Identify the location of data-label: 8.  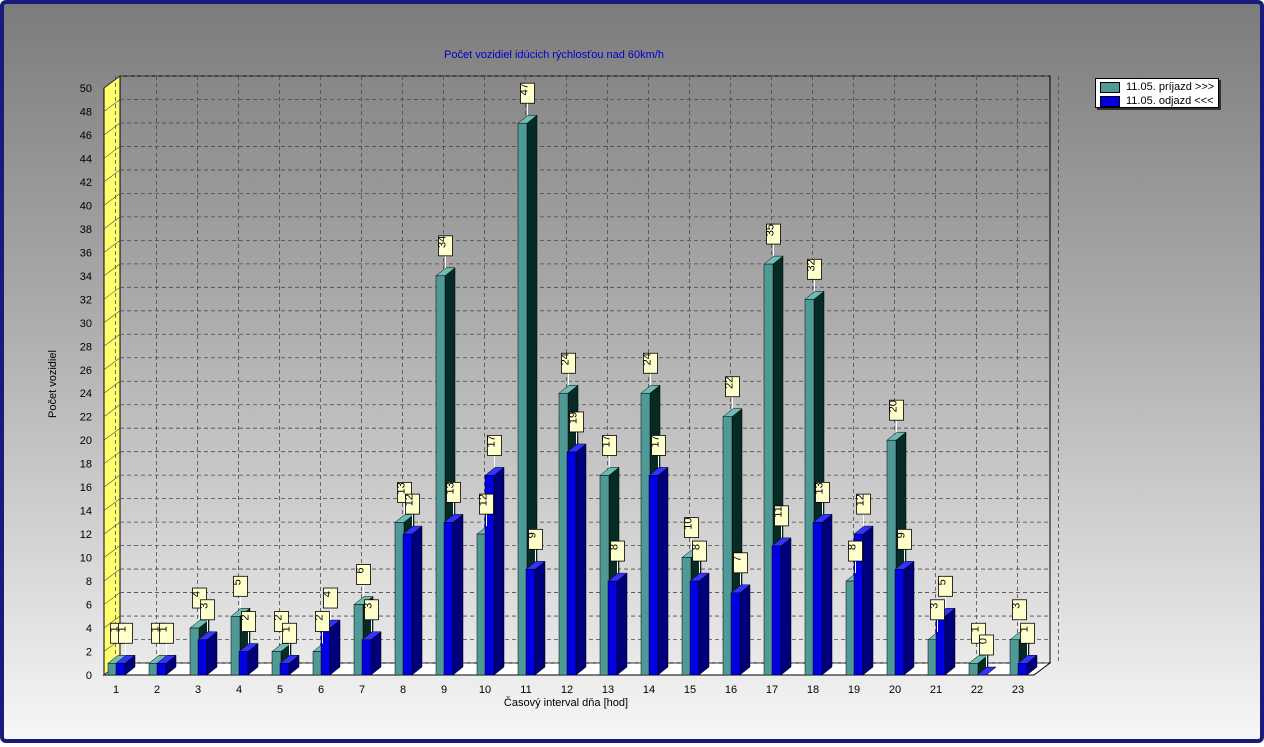
(615, 547).